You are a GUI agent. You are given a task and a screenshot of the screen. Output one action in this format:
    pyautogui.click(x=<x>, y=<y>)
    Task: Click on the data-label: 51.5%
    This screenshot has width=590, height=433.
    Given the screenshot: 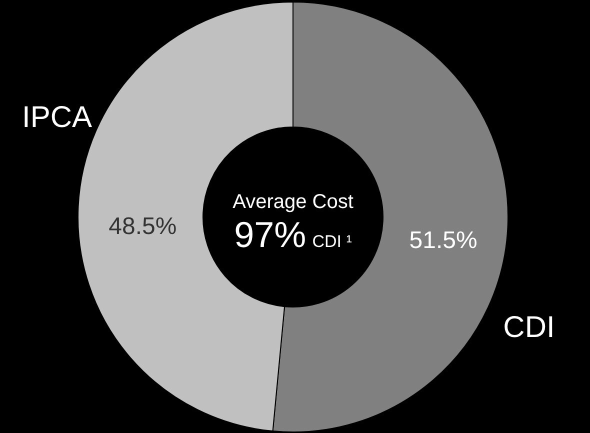 What is the action you would take?
    pyautogui.click(x=443, y=240)
    